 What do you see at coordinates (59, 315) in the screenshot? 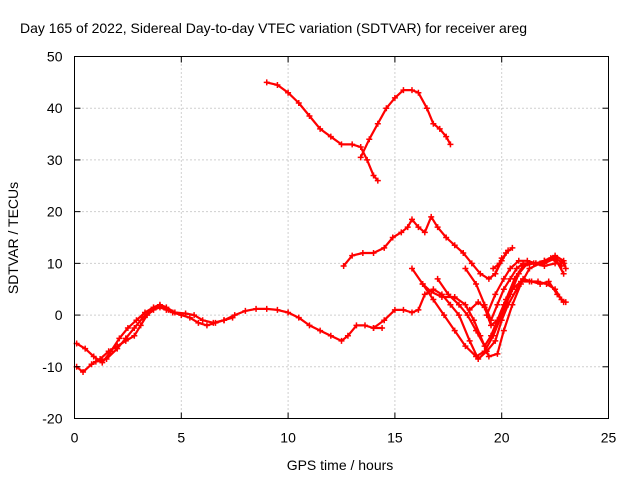
I see `y-tick-label: 0` at bounding box center [59, 315].